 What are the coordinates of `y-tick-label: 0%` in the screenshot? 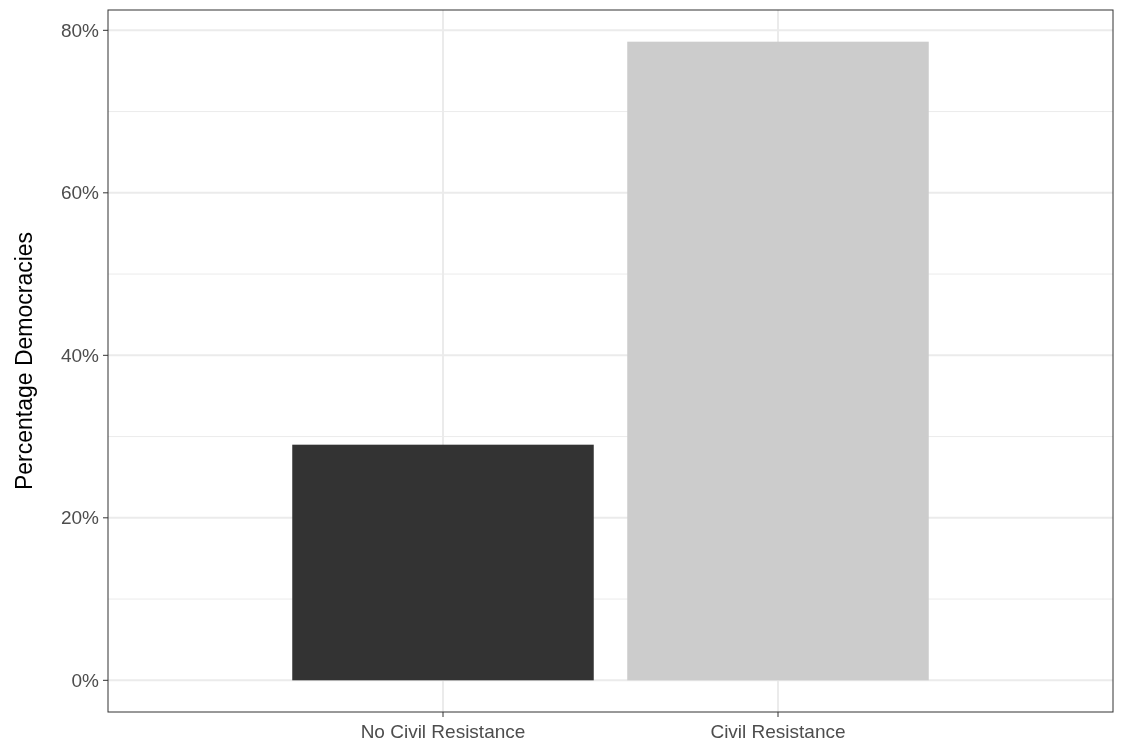 It's located at (85, 680).